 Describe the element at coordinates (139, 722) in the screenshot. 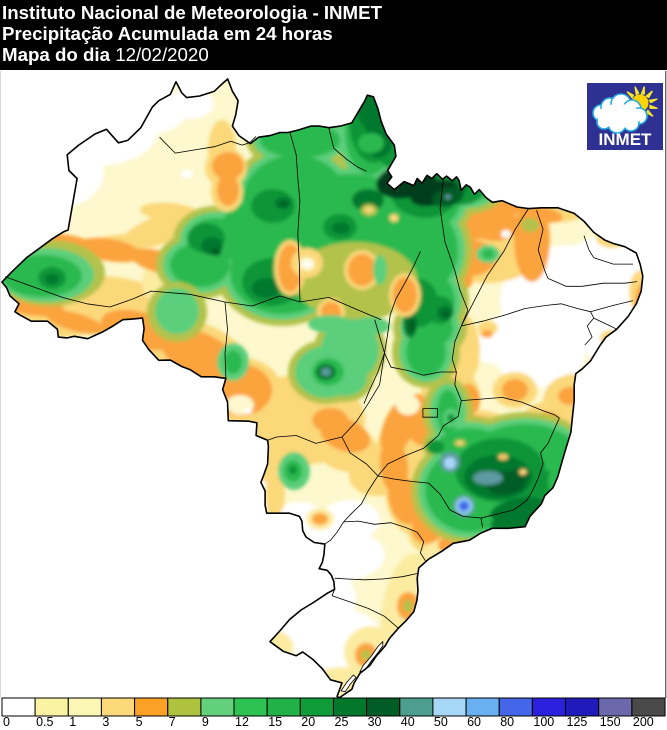

I see `svg-text: 5` at that location.